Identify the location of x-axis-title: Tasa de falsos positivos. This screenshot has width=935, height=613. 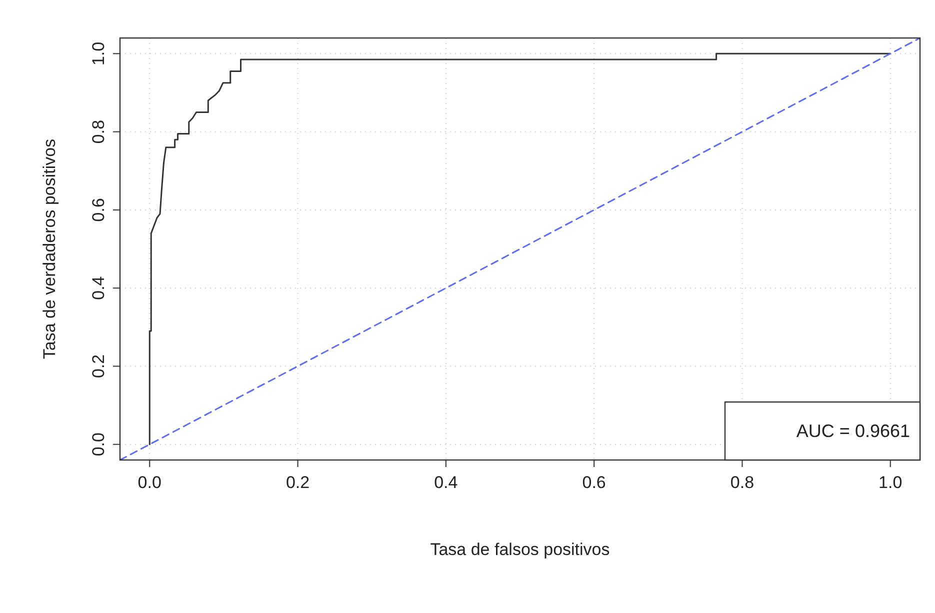
(520, 549).